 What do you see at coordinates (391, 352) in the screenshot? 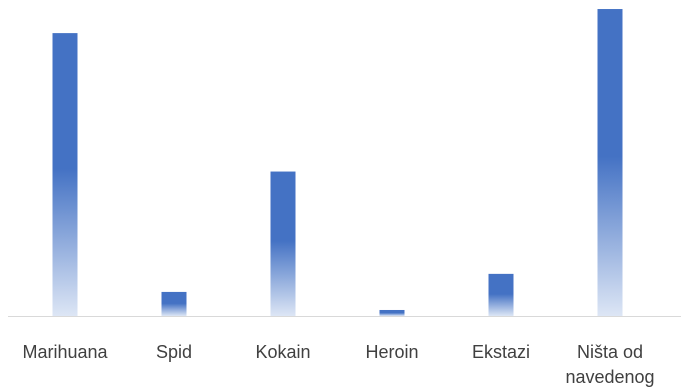
I see `x-tick-label-3: Heroin` at bounding box center [391, 352].